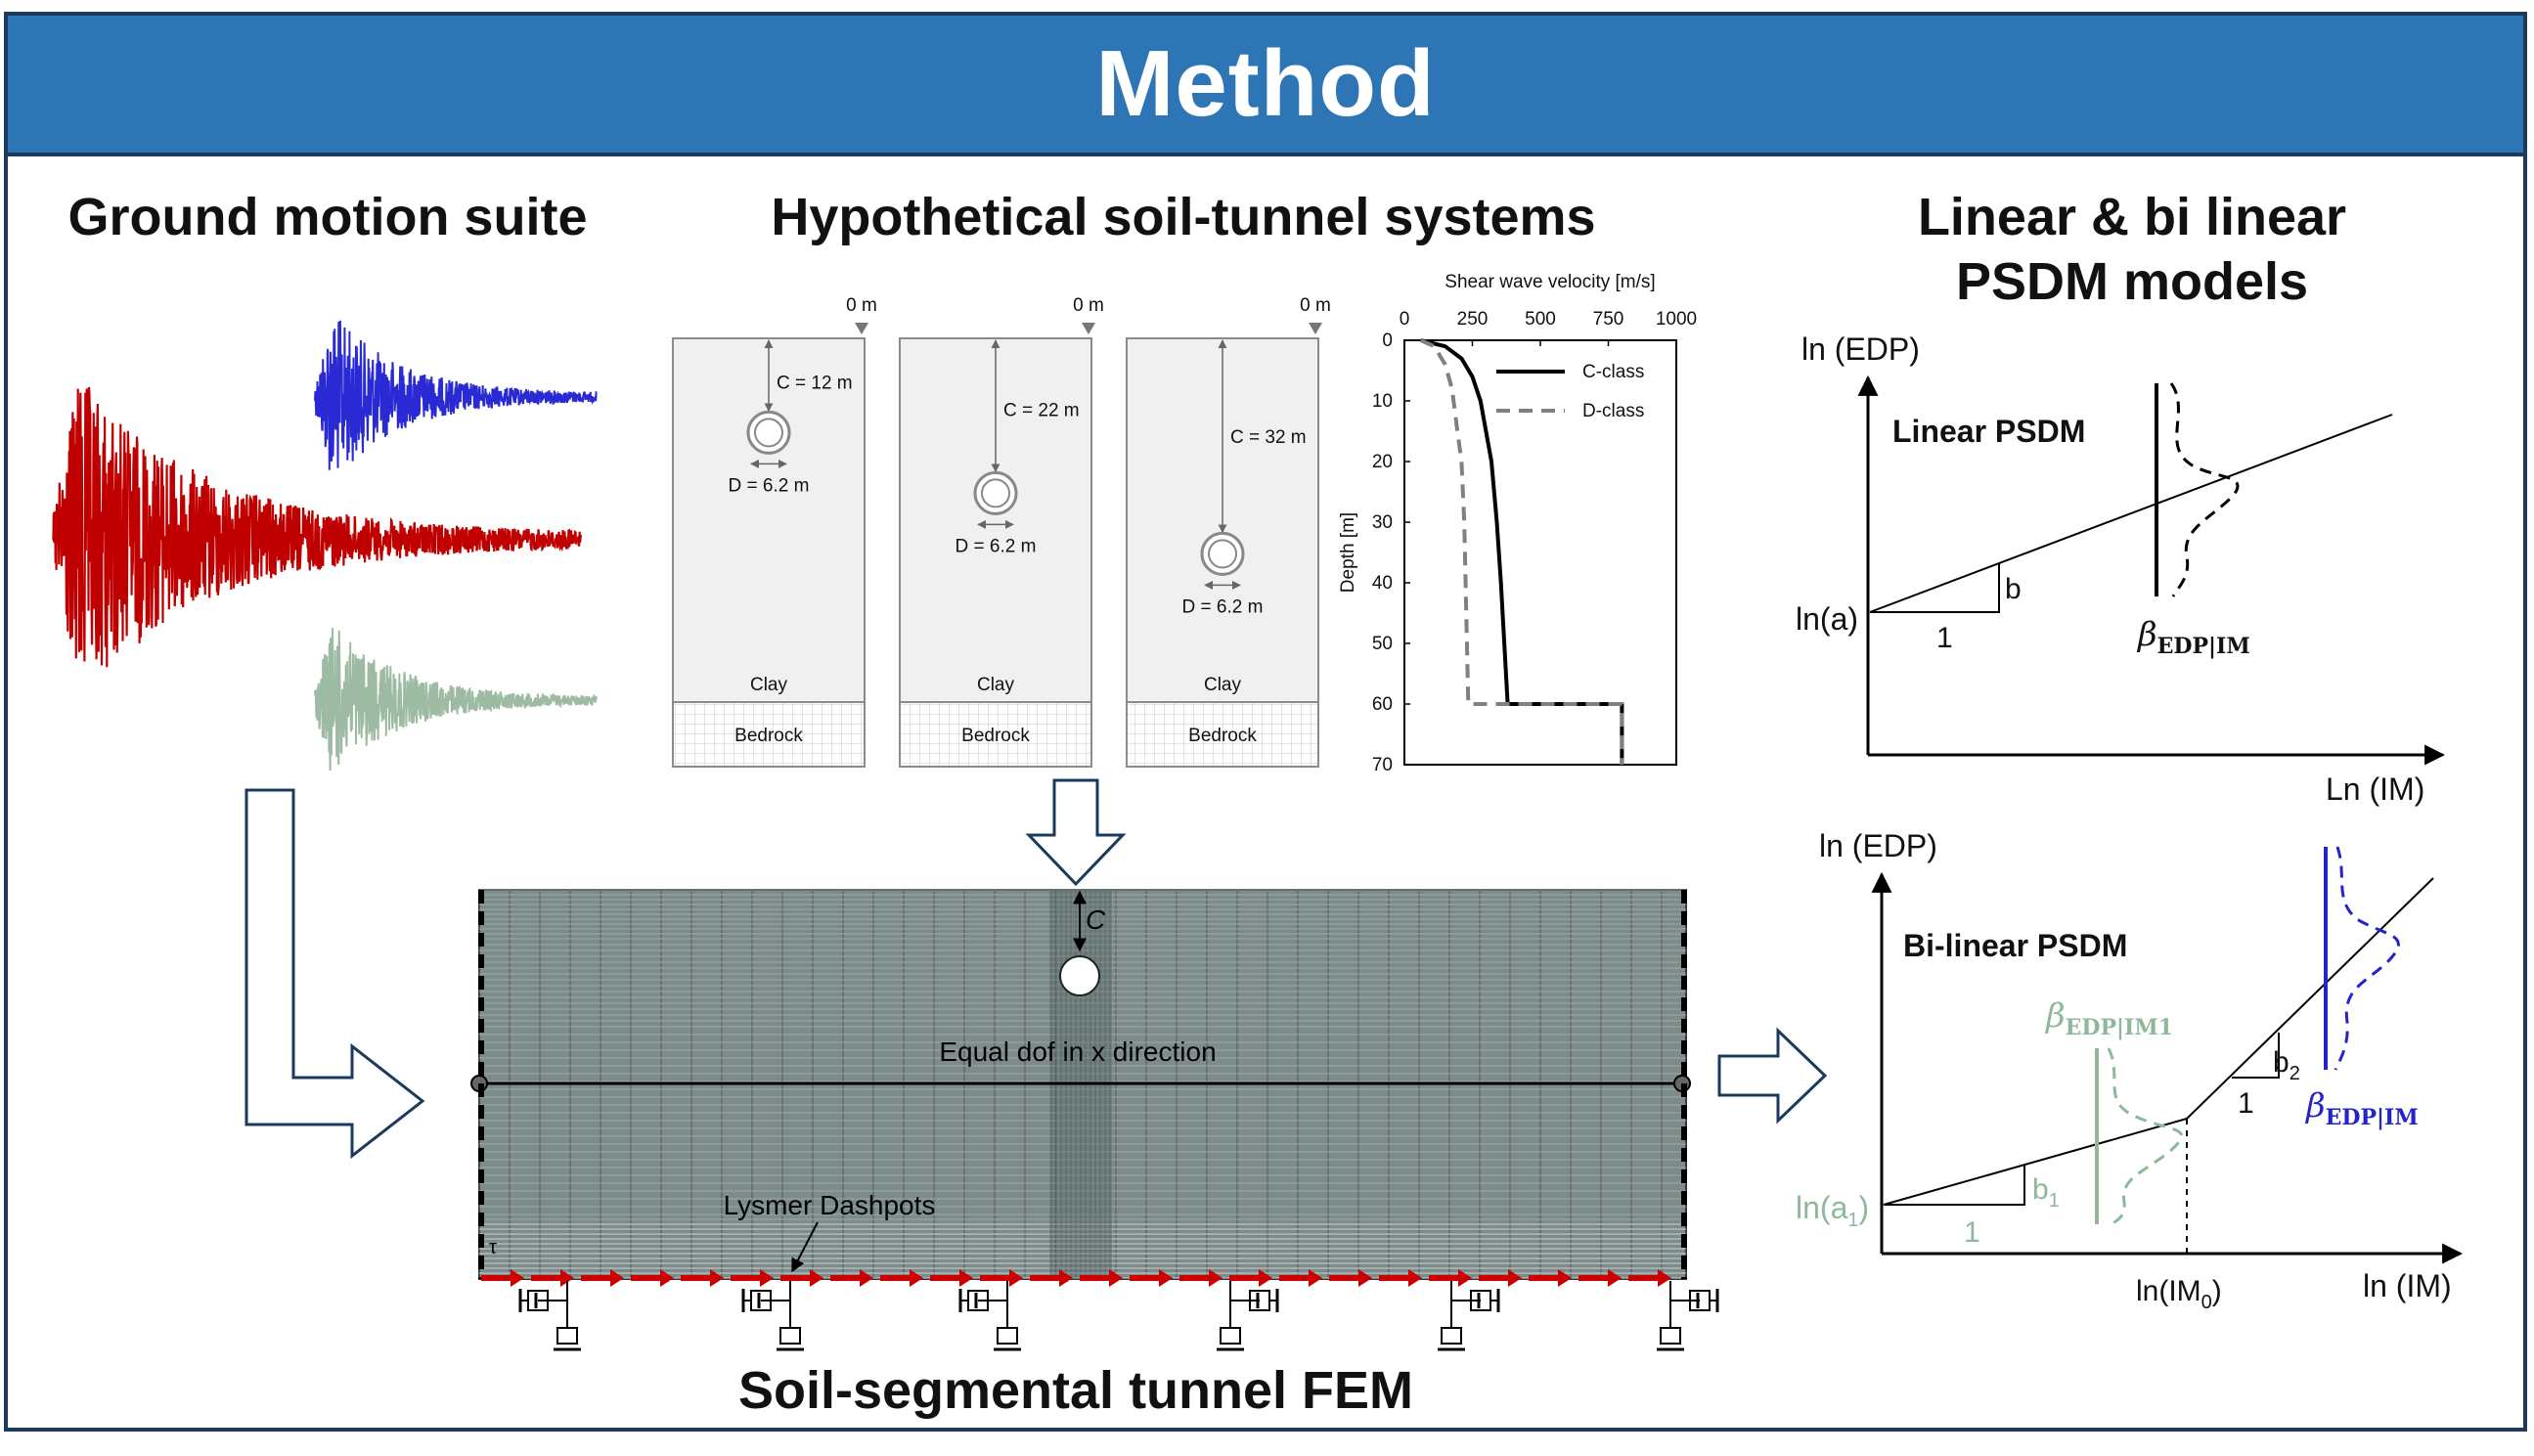 The image size is (2534, 1456). Describe the element at coordinates (1079, 975) in the screenshot. I see `tunnel-opening` at that location.